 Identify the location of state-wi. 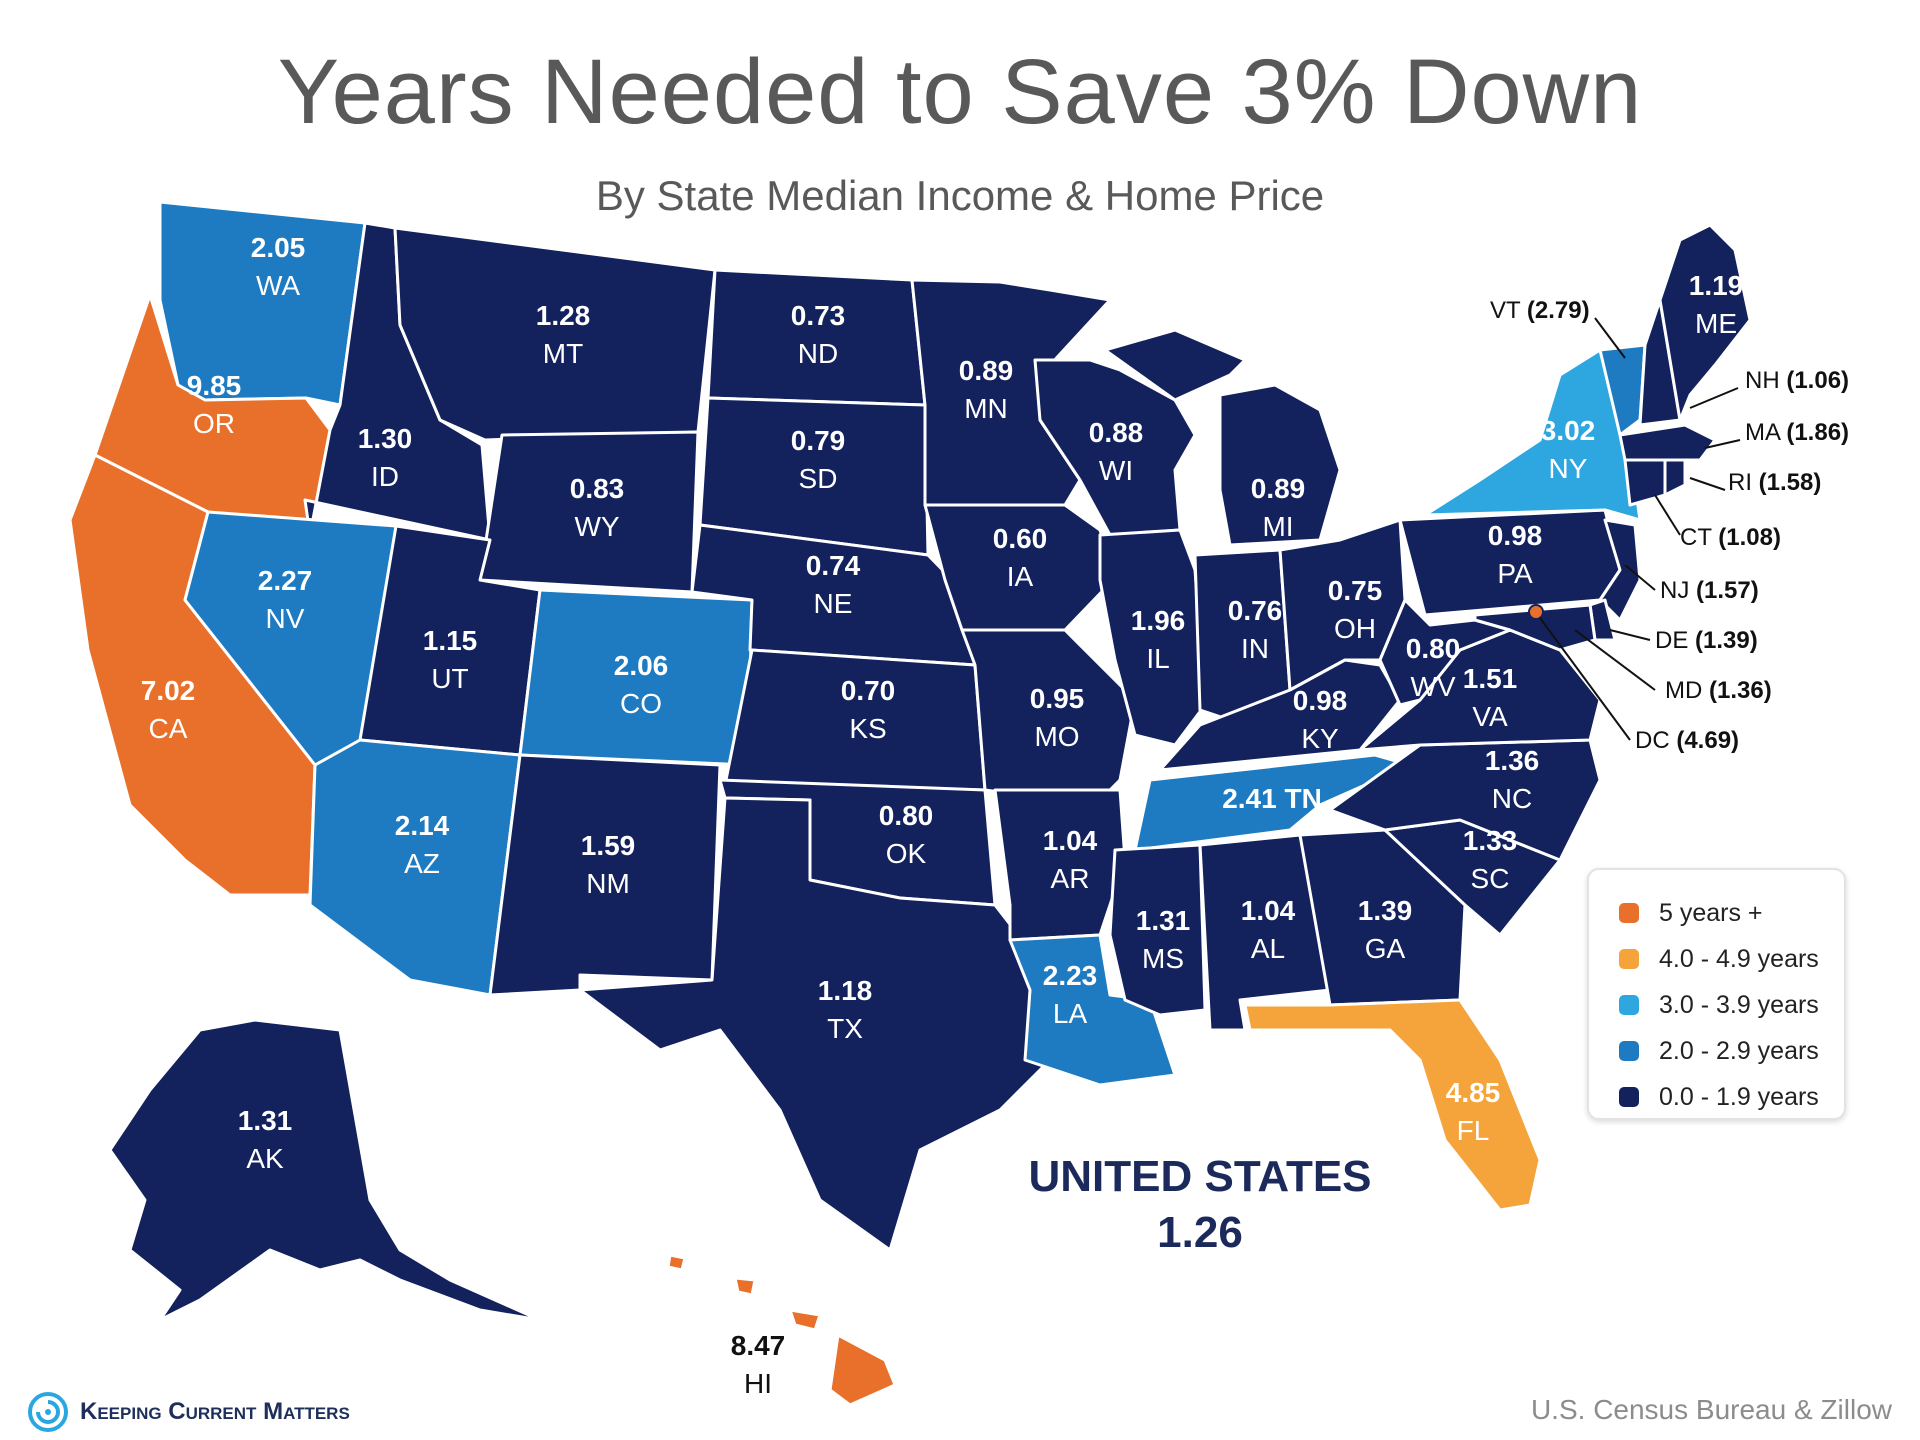
(1115, 447).